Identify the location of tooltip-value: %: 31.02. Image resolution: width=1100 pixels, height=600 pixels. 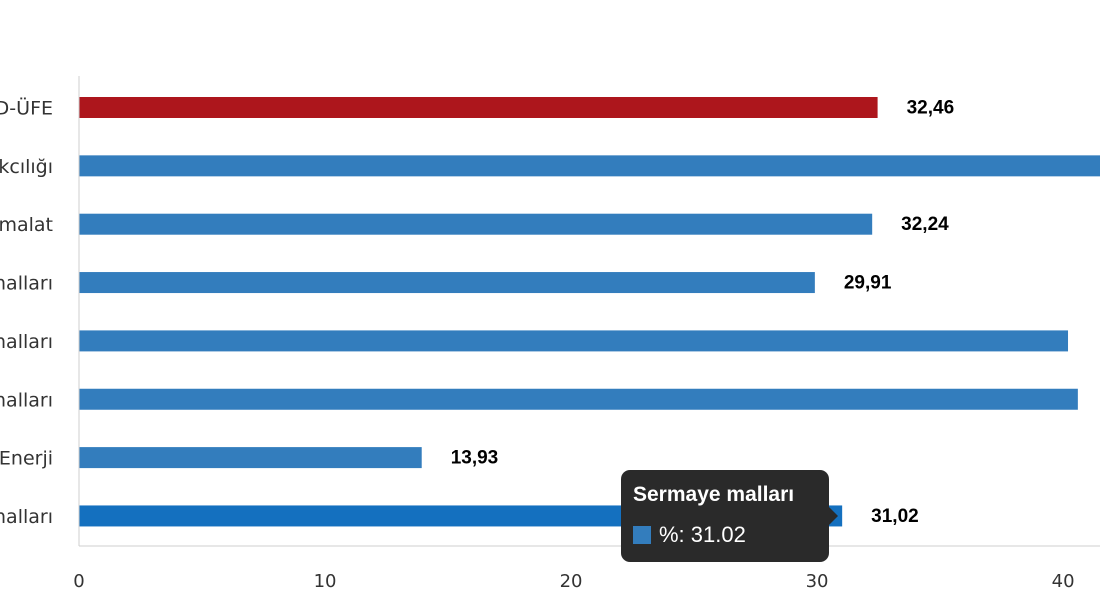
(702, 534).